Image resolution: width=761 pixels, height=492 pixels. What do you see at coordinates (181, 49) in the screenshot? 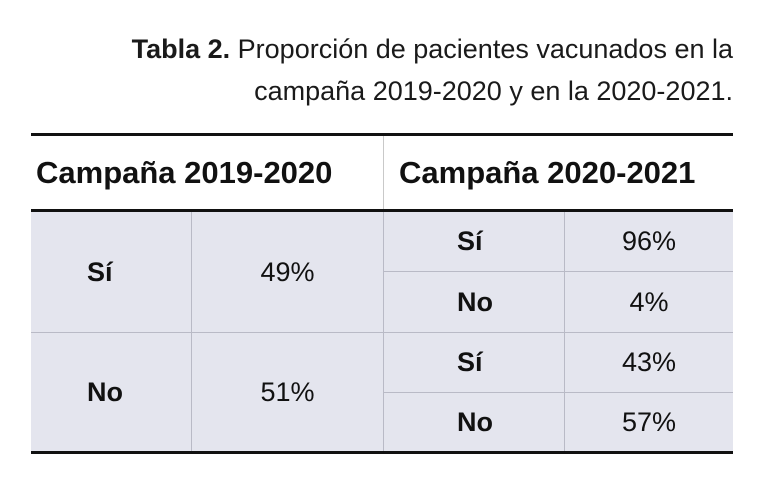
I see `caption-label: Tabla 2.` at bounding box center [181, 49].